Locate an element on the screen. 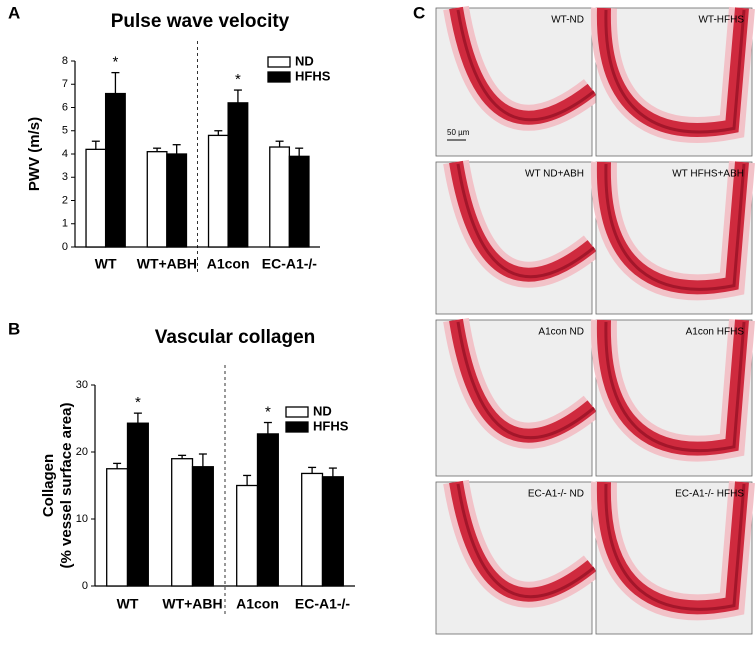 The image size is (755, 645). panel-label: C is located at coordinates (419, 12).